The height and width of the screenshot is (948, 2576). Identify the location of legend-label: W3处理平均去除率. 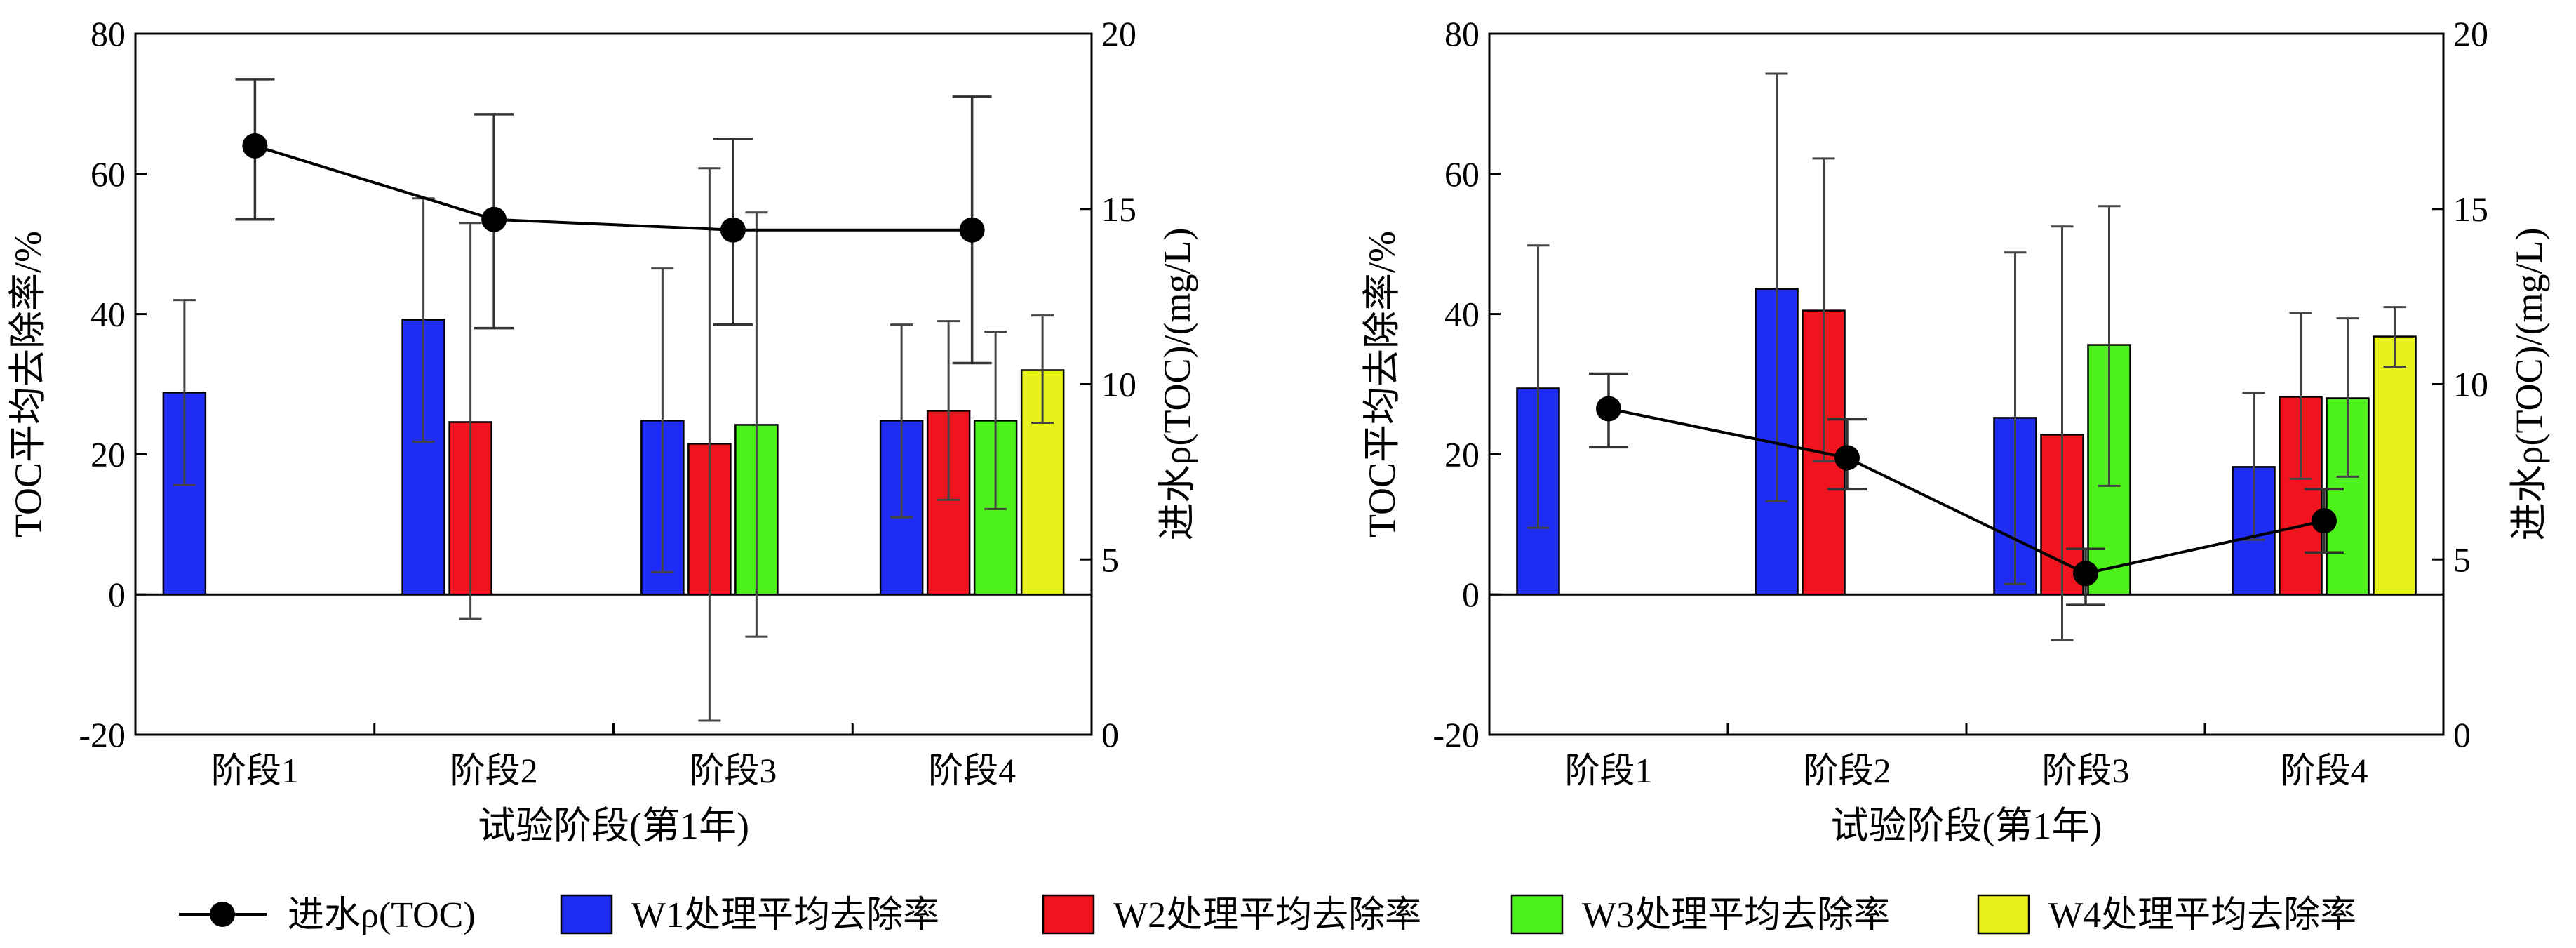
(1736, 915).